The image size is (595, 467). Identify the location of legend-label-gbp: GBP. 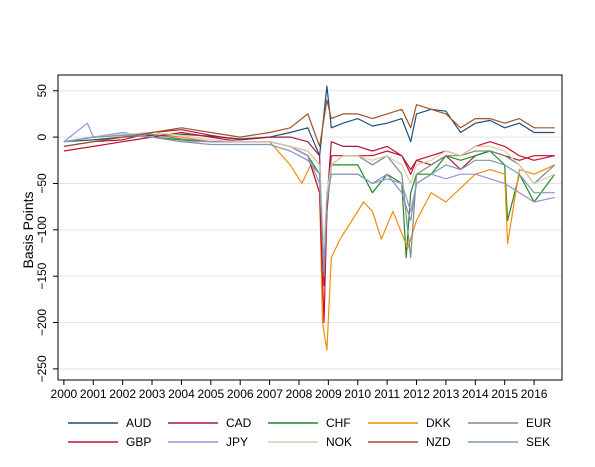
(138, 442).